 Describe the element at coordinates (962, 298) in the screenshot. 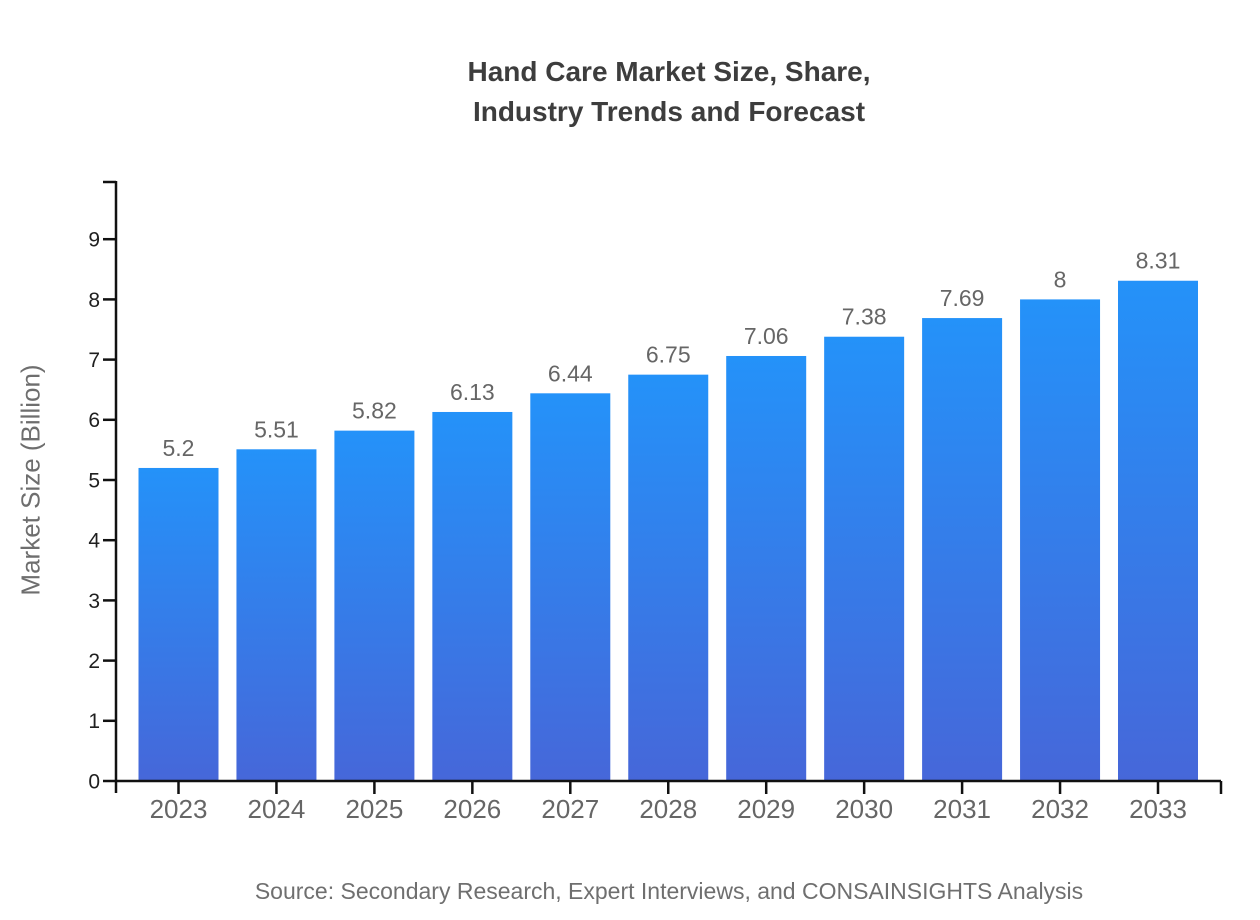

I see `bar-value-label-2031: 7.69` at that location.